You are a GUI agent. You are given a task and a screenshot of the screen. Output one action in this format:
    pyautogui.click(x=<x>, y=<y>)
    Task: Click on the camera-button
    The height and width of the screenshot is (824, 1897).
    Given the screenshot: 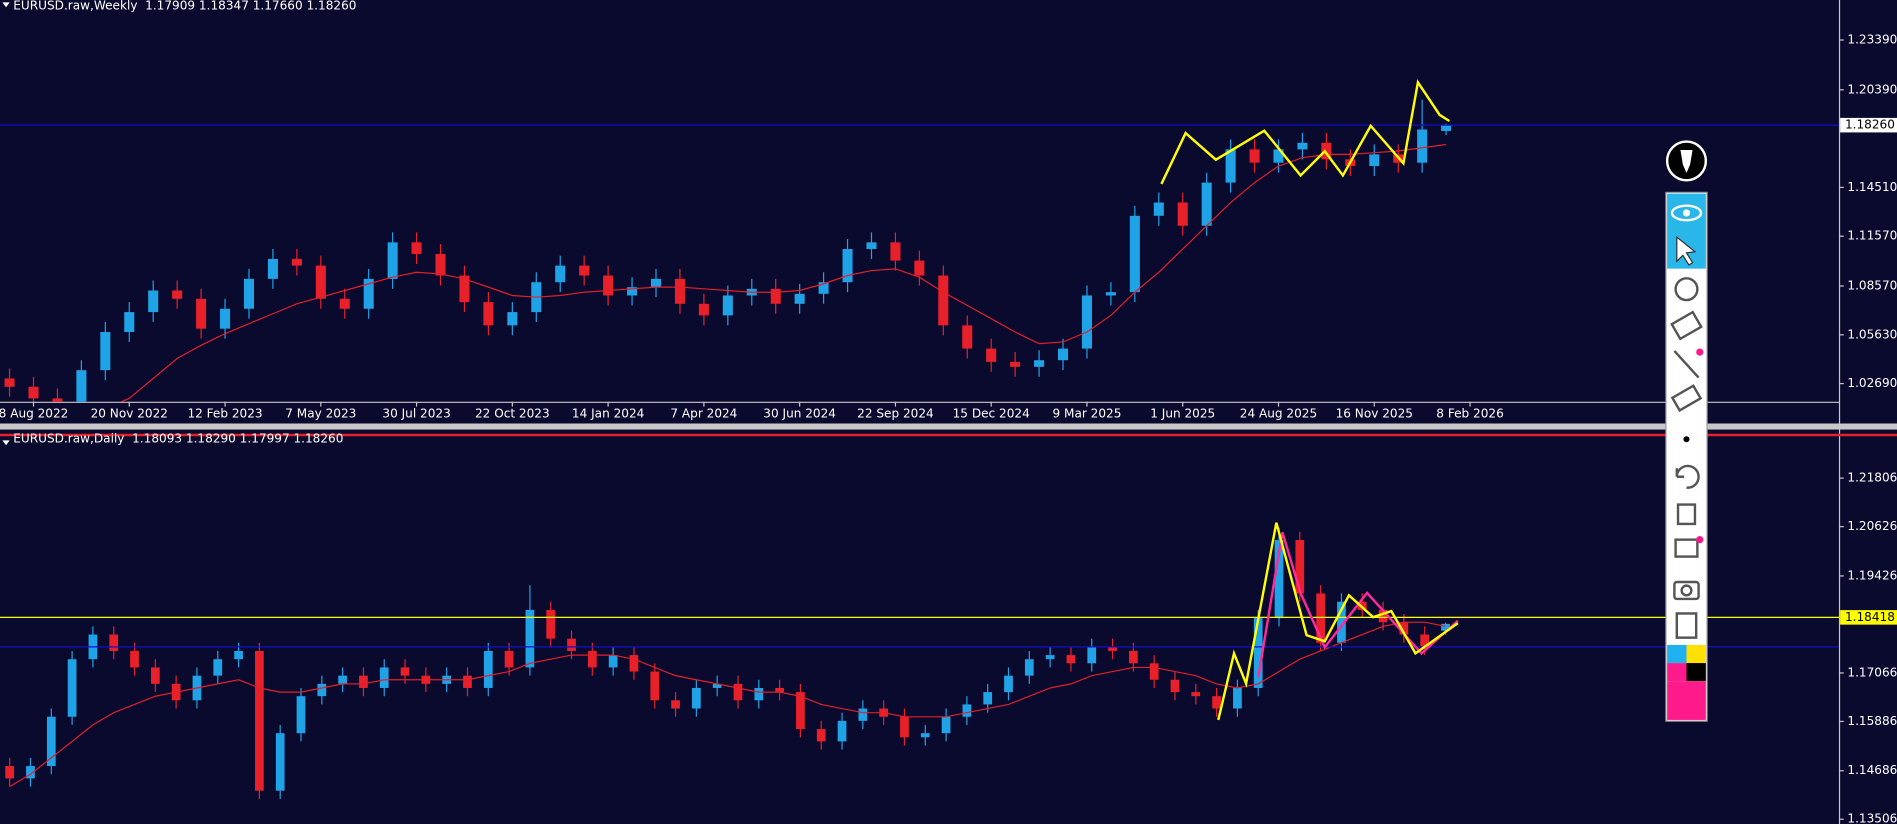 What is the action you would take?
    pyautogui.click(x=1686, y=590)
    